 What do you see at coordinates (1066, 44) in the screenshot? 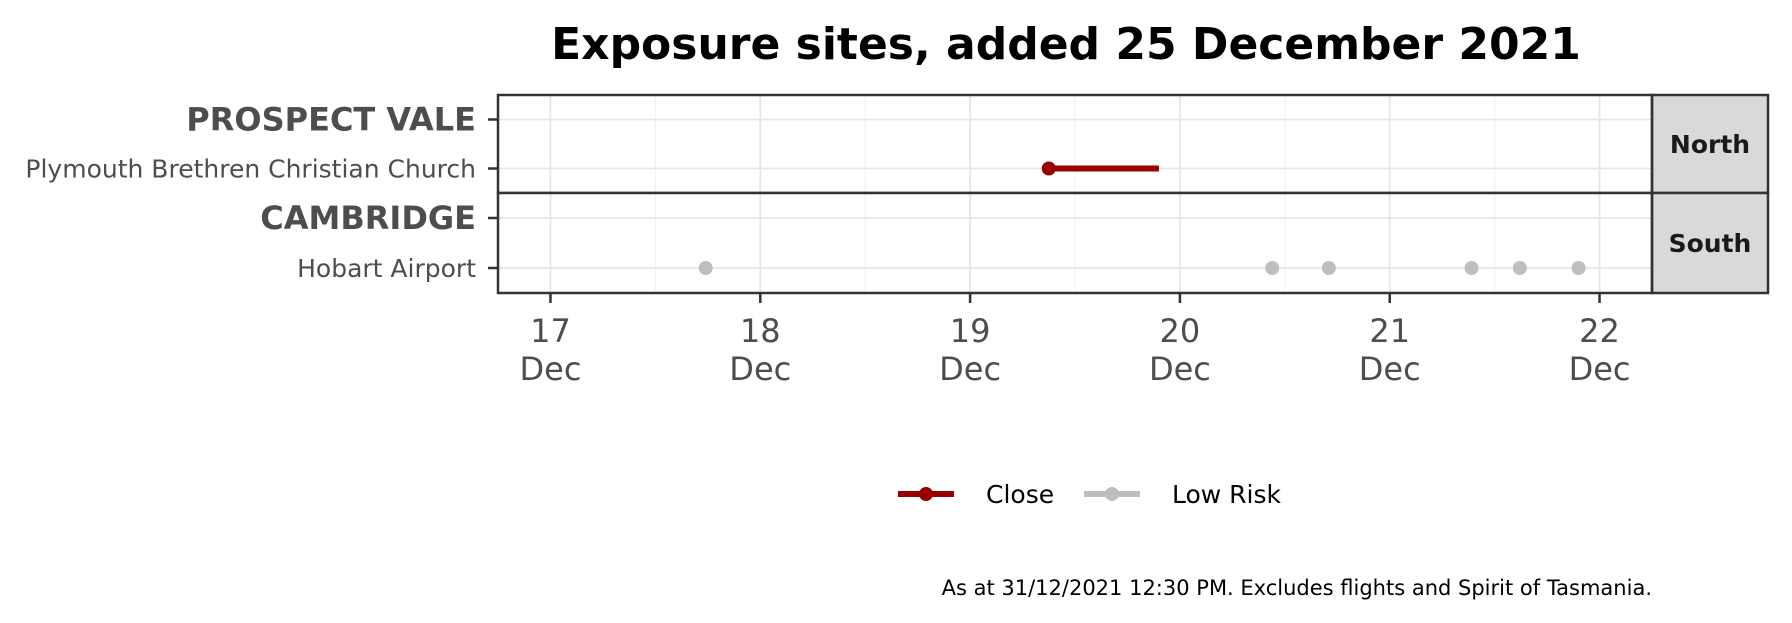
I see `chart-title: Exposure sites, added 25 December 2021` at bounding box center [1066, 44].